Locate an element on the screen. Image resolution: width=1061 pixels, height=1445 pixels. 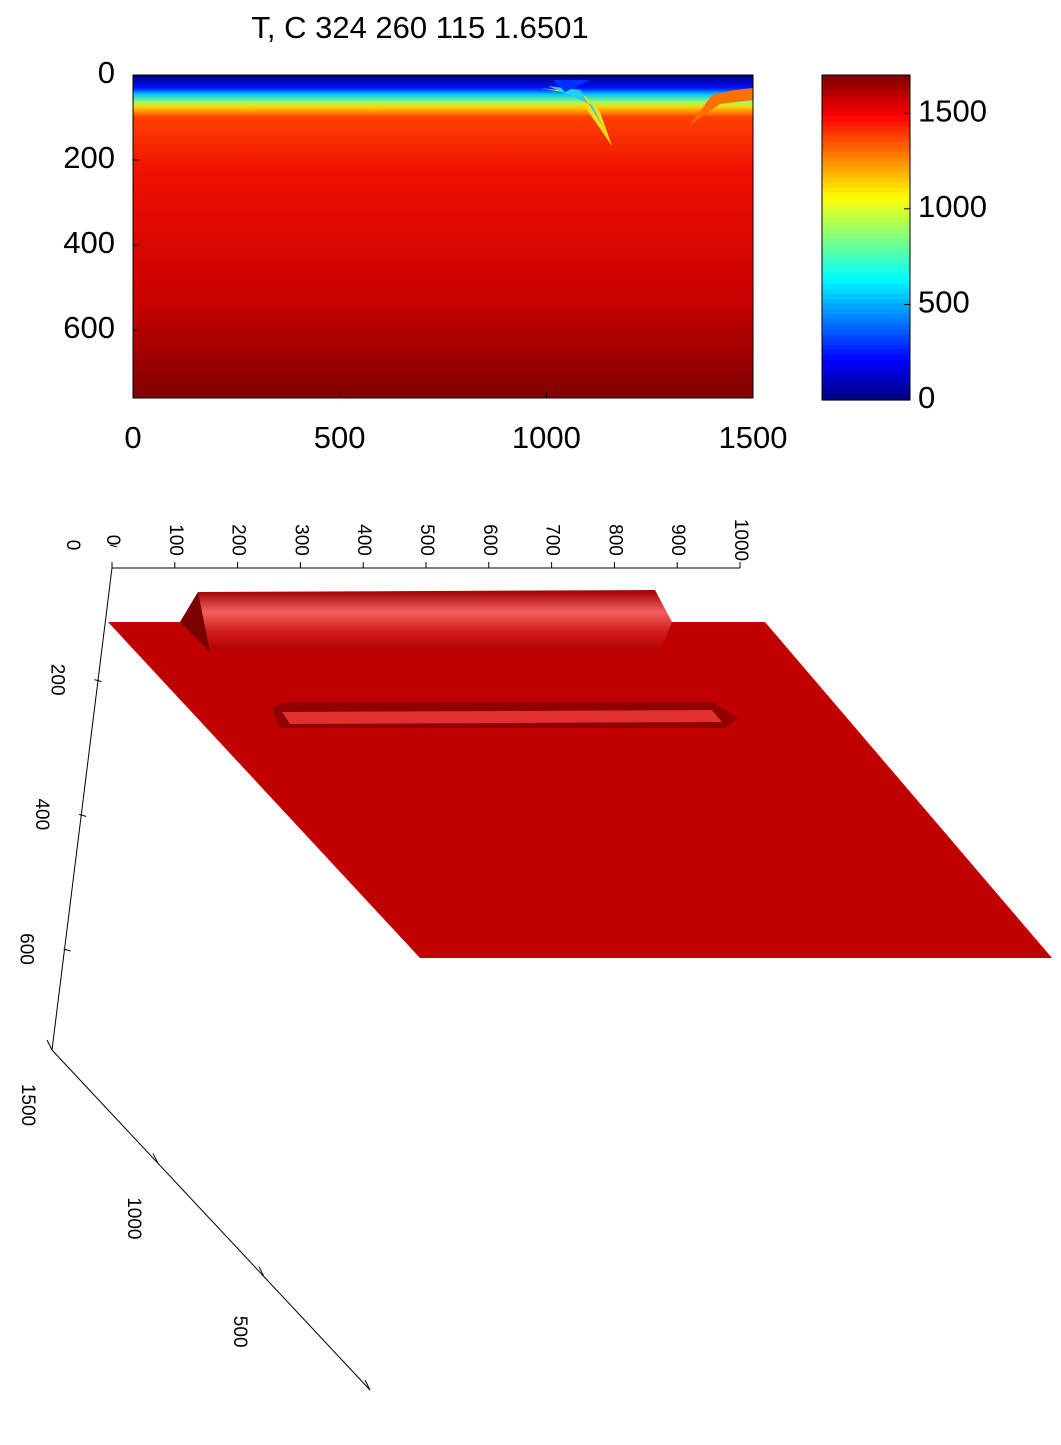
x-tick-label: 800 is located at coordinates (614, 540).